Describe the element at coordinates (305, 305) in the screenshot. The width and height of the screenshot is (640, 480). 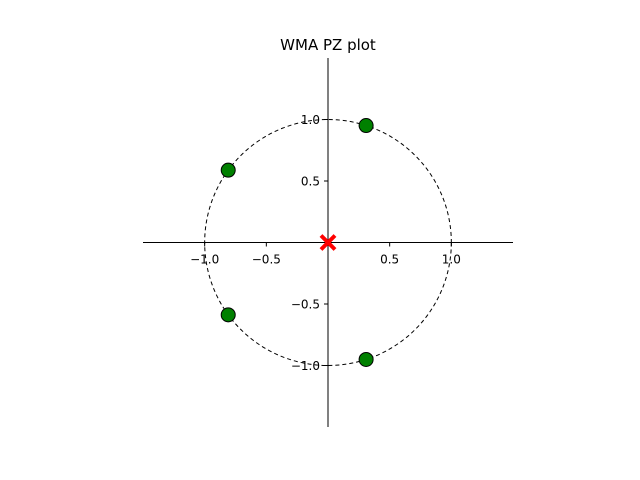
I see `y-tick-label: −0.5` at that location.